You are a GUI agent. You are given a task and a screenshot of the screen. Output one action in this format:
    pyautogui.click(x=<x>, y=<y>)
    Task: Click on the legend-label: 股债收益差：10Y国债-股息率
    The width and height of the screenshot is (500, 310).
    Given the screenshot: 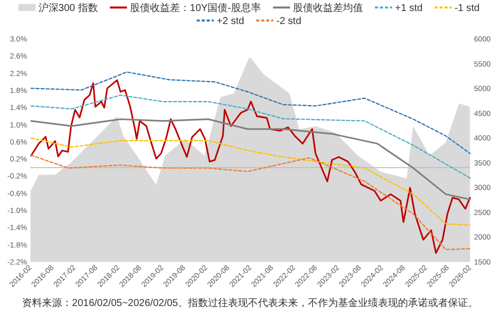 What is the action you would take?
    pyautogui.click(x=196, y=8)
    